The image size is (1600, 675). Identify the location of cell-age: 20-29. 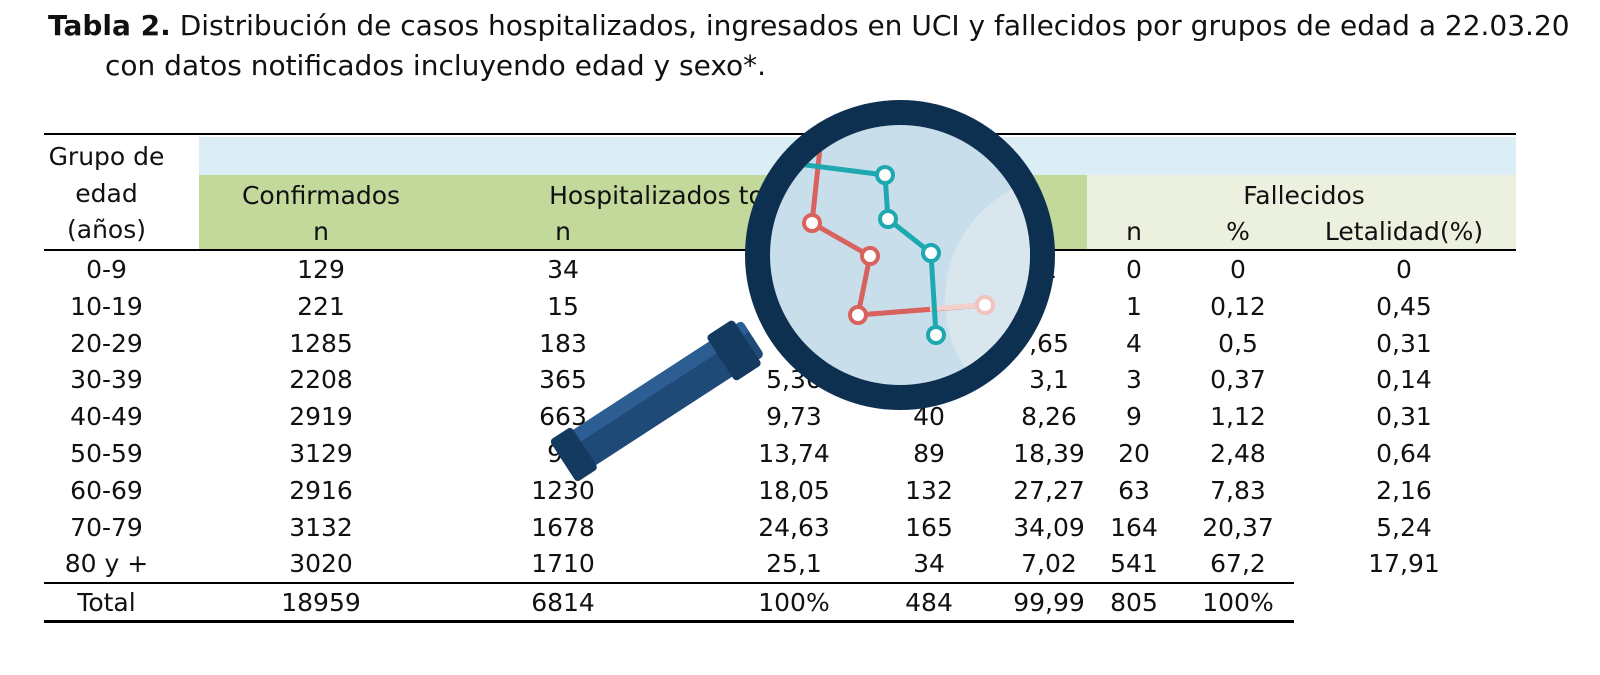
(106, 343).